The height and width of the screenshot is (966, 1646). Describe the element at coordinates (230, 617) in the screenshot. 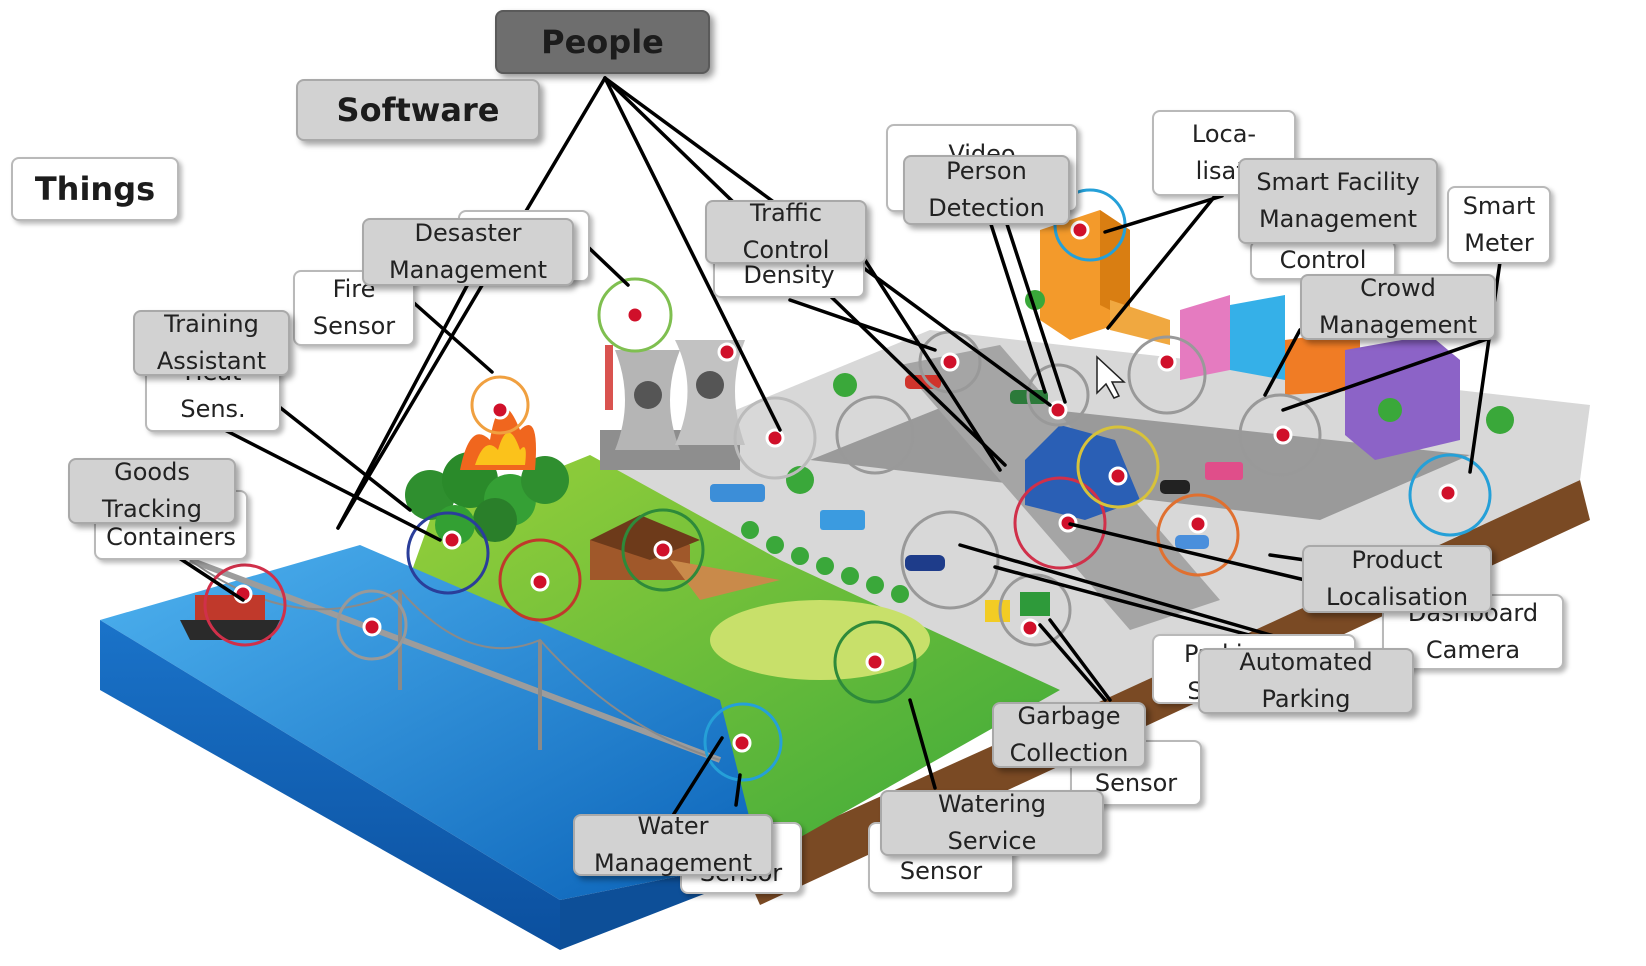

I see `cargo-ship` at that location.